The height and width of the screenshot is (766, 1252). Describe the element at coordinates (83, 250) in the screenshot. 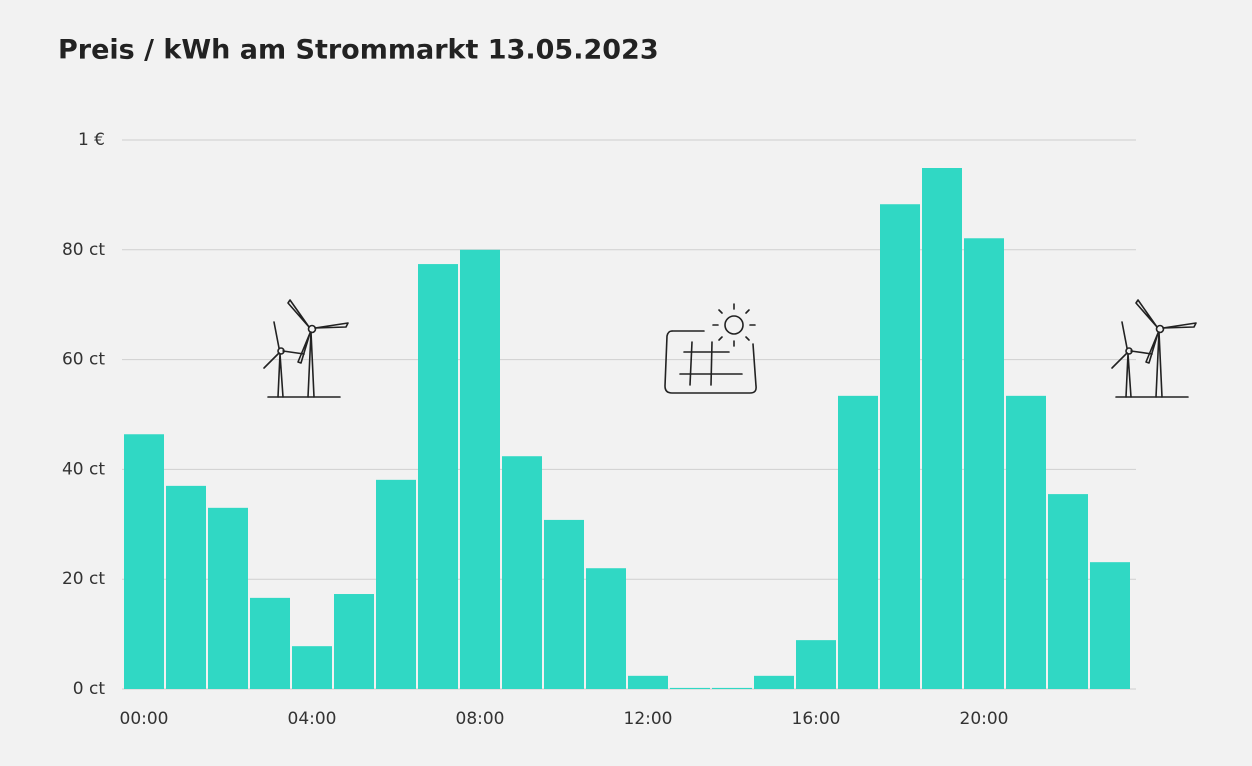

I see `y-tick-label: 80 ct` at that location.